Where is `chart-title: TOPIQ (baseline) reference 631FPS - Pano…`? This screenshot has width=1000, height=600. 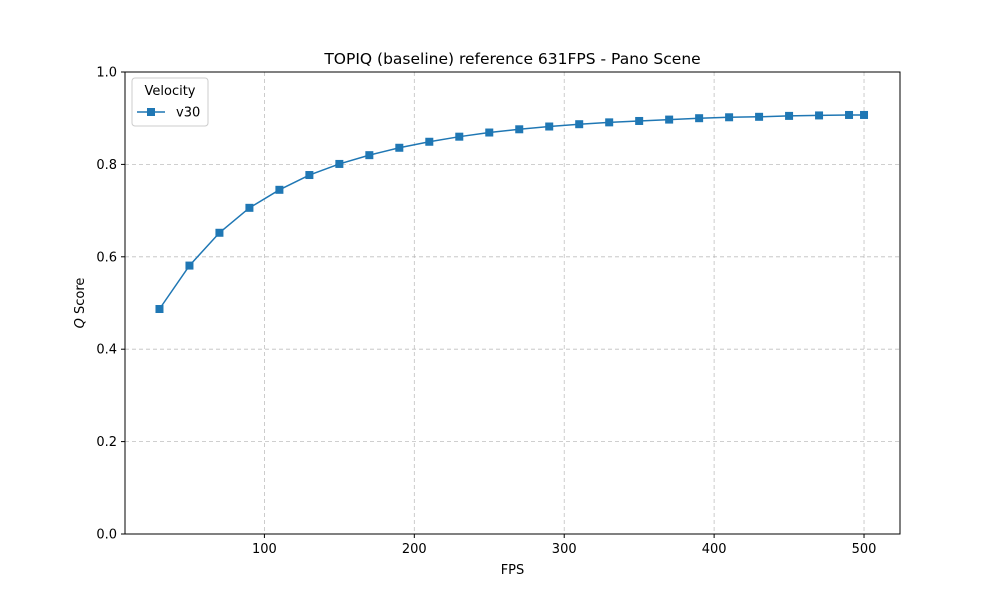
chart-title: TOPIQ (baseline) reference 631FPS - Pano… is located at coordinates (511, 59).